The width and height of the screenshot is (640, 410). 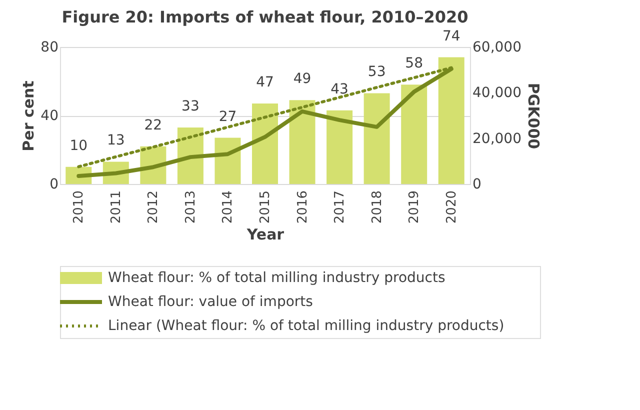 What do you see at coordinates (54, 184) in the screenshot?
I see `y-tick-label: 0` at bounding box center [54, 184].